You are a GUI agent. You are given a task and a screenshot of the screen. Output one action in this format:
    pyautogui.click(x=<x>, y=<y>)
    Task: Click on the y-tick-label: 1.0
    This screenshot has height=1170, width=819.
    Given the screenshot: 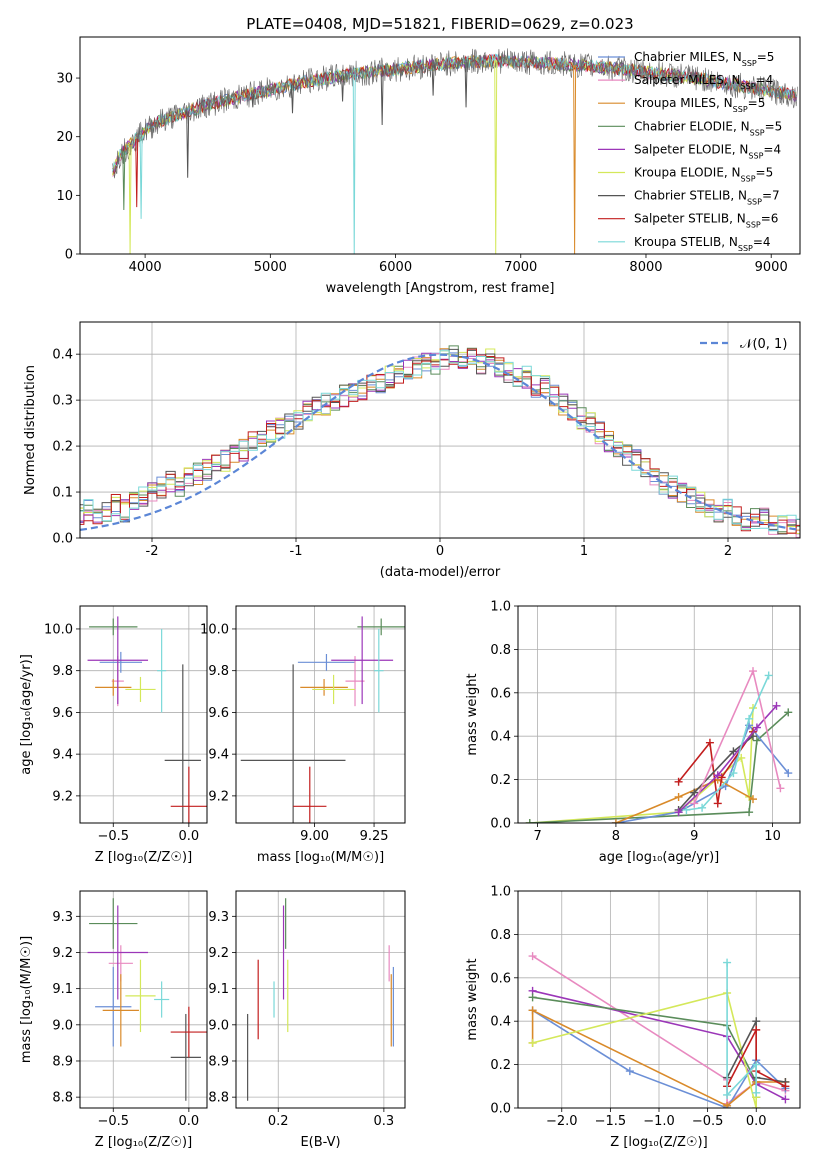 What is the action you would take?
    pyautogui.click(x=500, y=892)
    